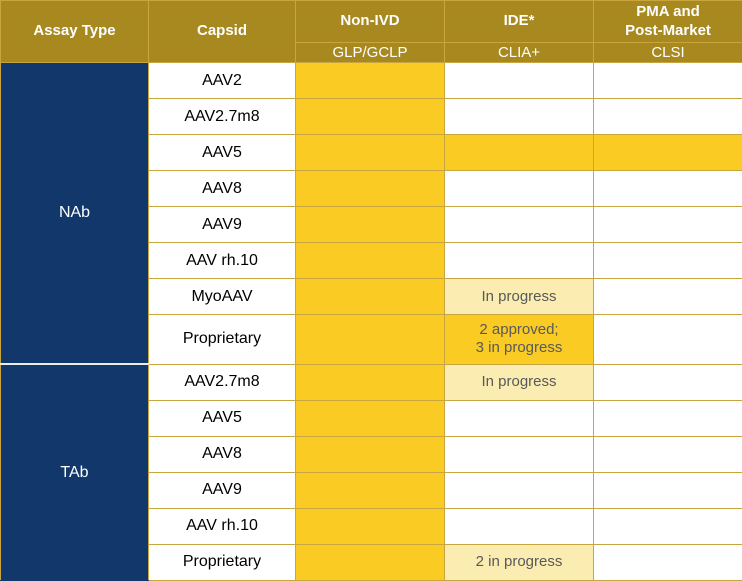 This screenshot has width=742, height=581. I want to click on table-row: Proprietary 2 approved; 3 in progress, so click(371, 339).